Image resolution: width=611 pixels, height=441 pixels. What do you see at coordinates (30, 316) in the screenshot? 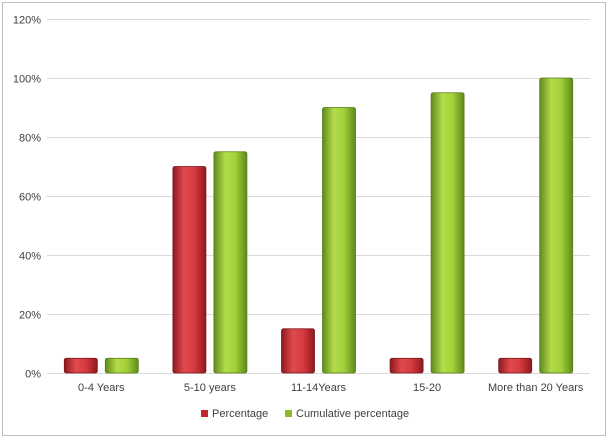
I see `y-tick-label: 20%` at bounding box center [30, 316].